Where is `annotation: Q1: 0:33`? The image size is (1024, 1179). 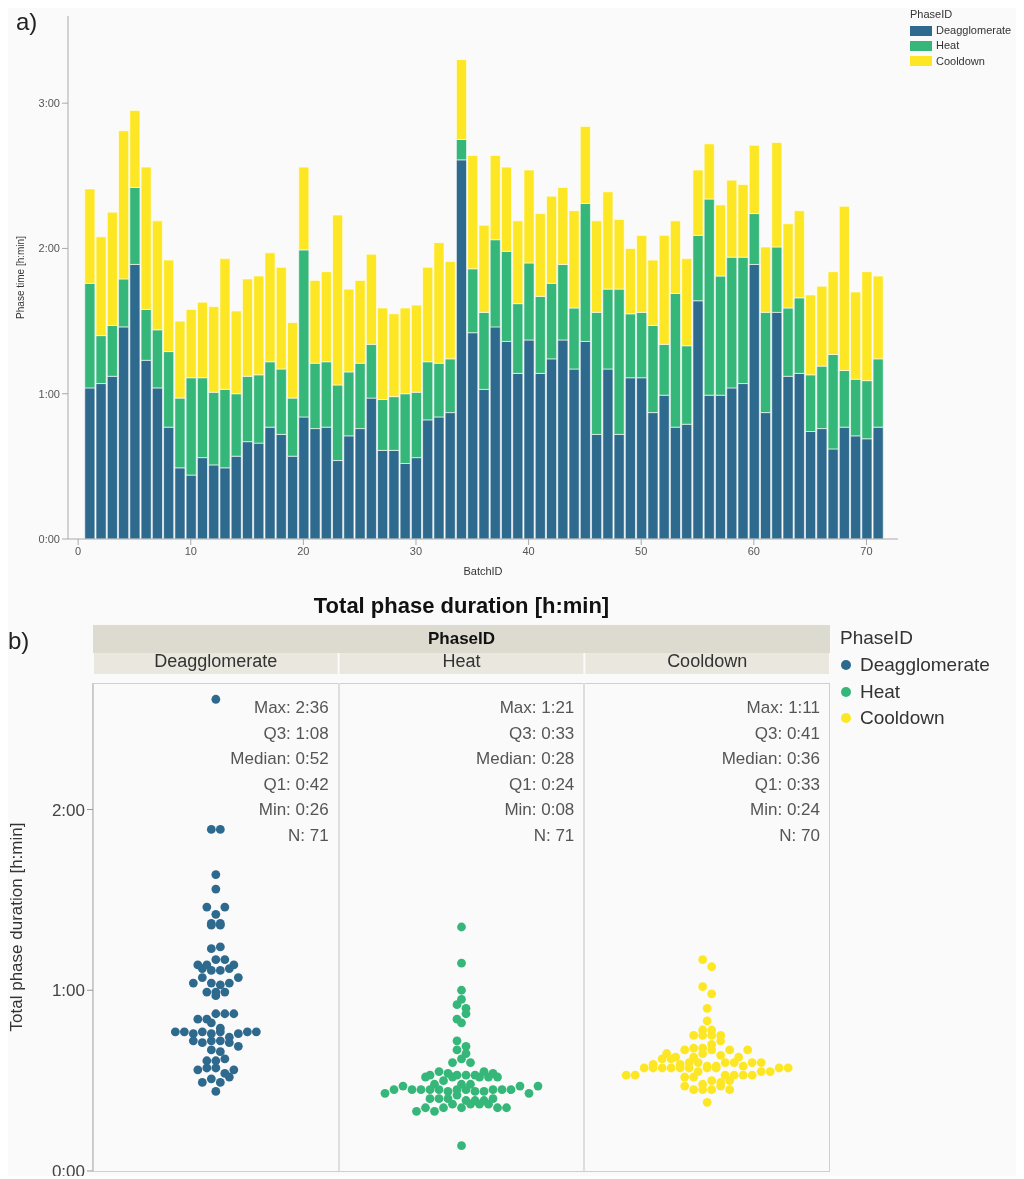
annotation: Q1: 0:33 is located at coordinates (786, 784).